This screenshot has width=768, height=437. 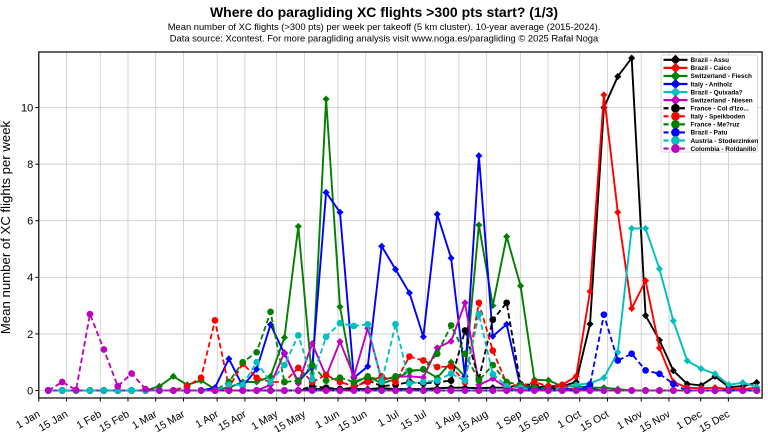 I want to click on svg-text: 0, so click(x=30, y=391).